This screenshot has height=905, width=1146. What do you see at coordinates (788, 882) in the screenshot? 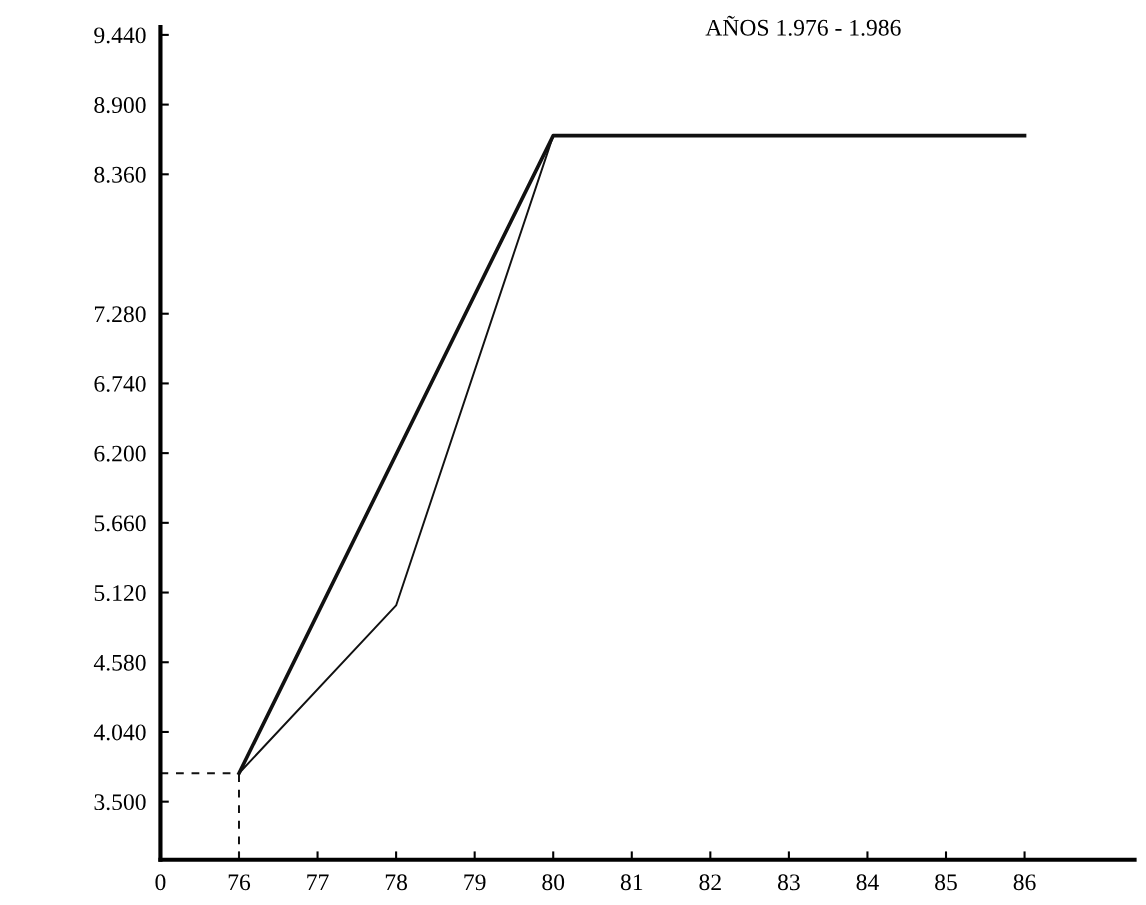
I see `x-tick-label: 83` at bounding box center [788, 882].